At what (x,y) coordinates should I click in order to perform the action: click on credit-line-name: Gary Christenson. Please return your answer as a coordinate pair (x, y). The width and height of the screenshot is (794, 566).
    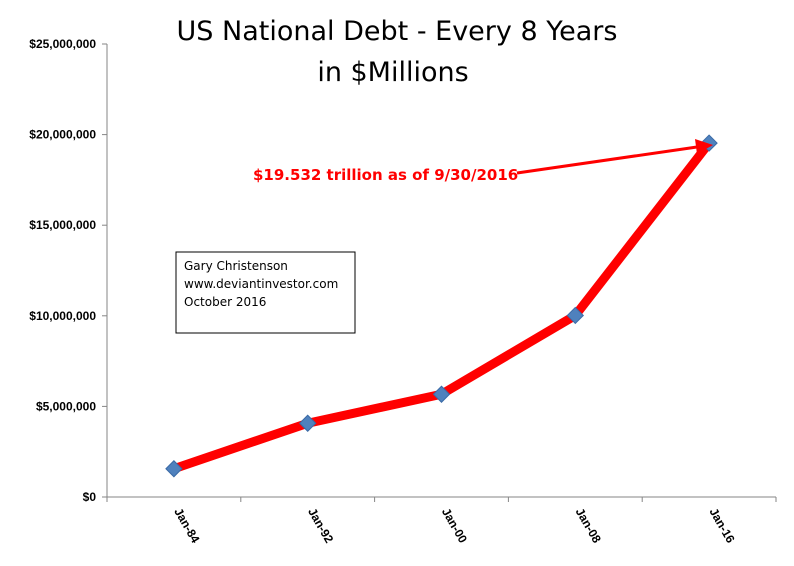
    Looking at the image, I should click on (236, 266).